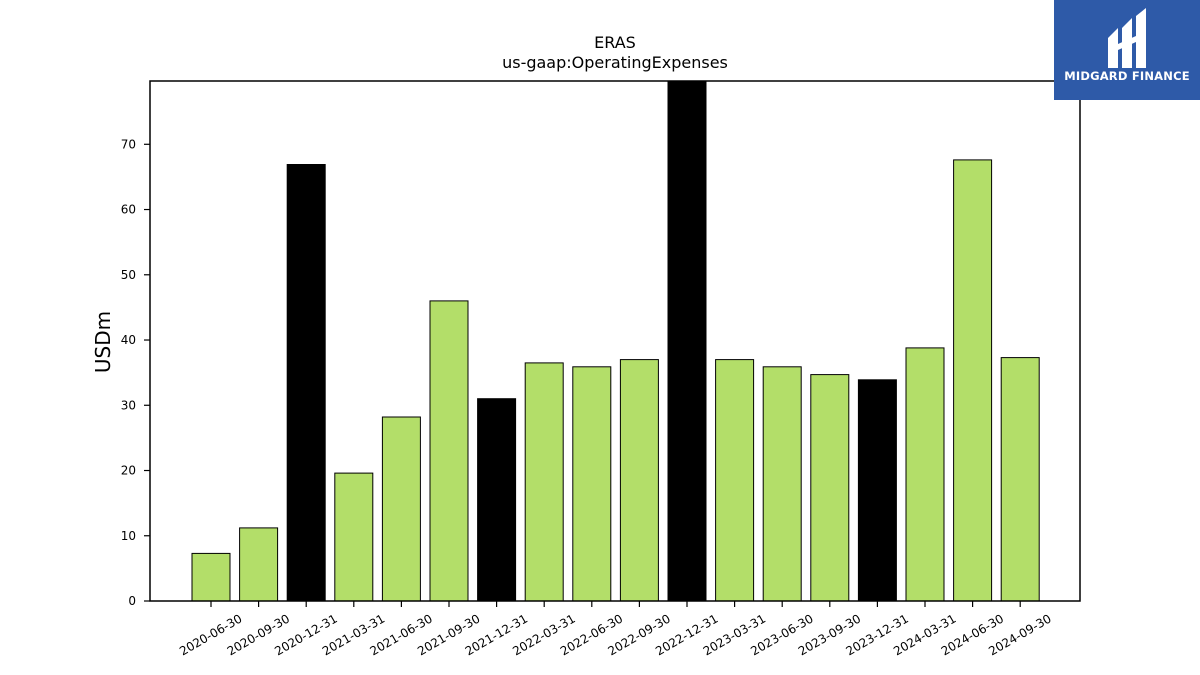 This screenshot has width=1200, height=675. What do you see at coordinates (103, 342) in the screenshot?
I see `y-axis-label: USDm` at bounding box center [103, 342].